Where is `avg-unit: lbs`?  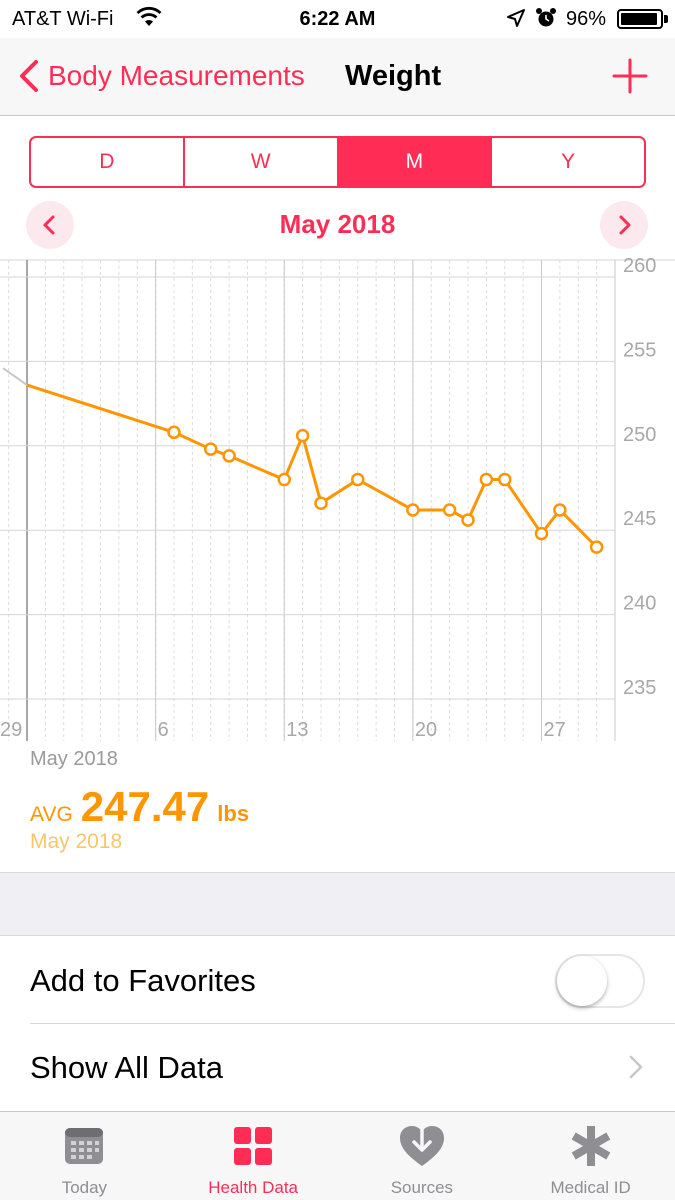
avg-unit: lbs is located at coordinates (233, 813).